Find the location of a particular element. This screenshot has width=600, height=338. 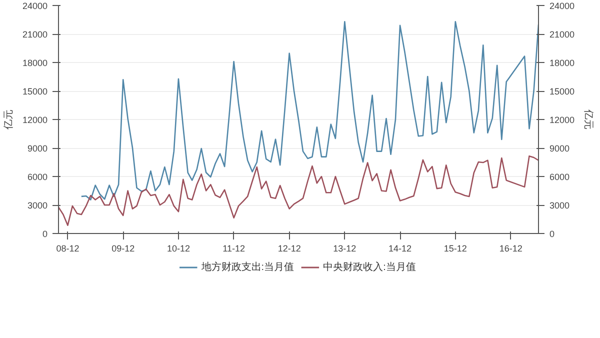

x-tick-label: 11-12 is located at coordinates (233, 249).